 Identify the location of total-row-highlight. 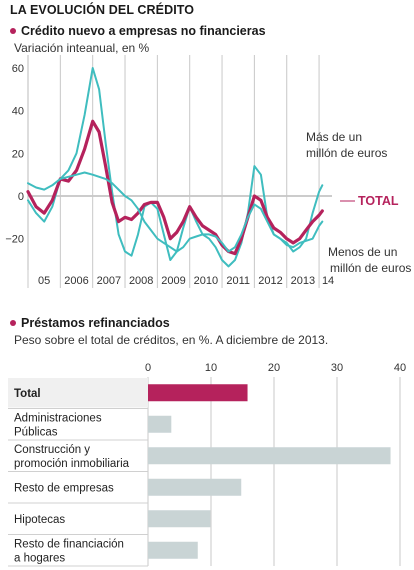
(78, 393).